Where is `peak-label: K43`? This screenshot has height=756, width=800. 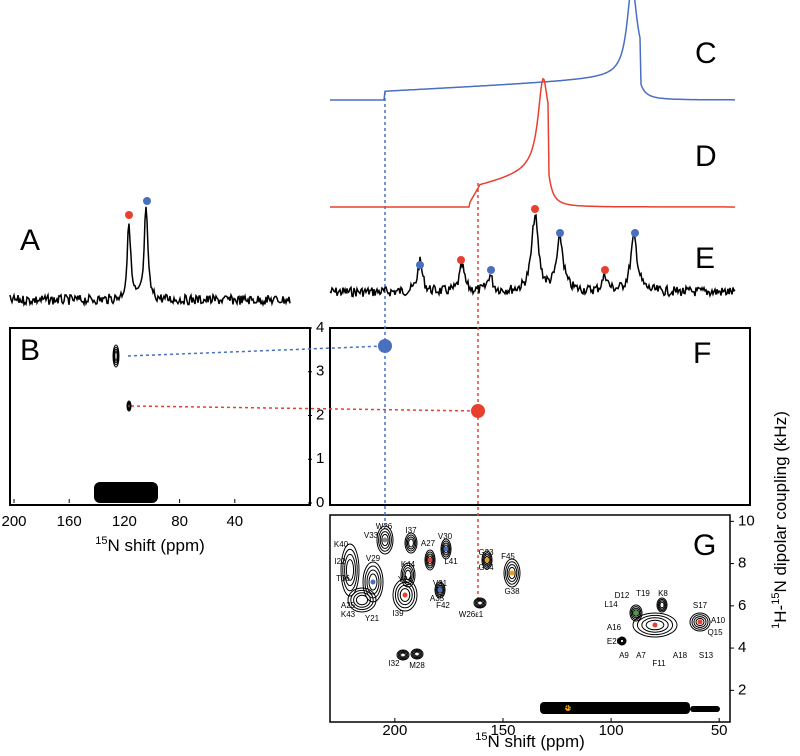 peak-label: K43 is located at coordinates (348, 614).